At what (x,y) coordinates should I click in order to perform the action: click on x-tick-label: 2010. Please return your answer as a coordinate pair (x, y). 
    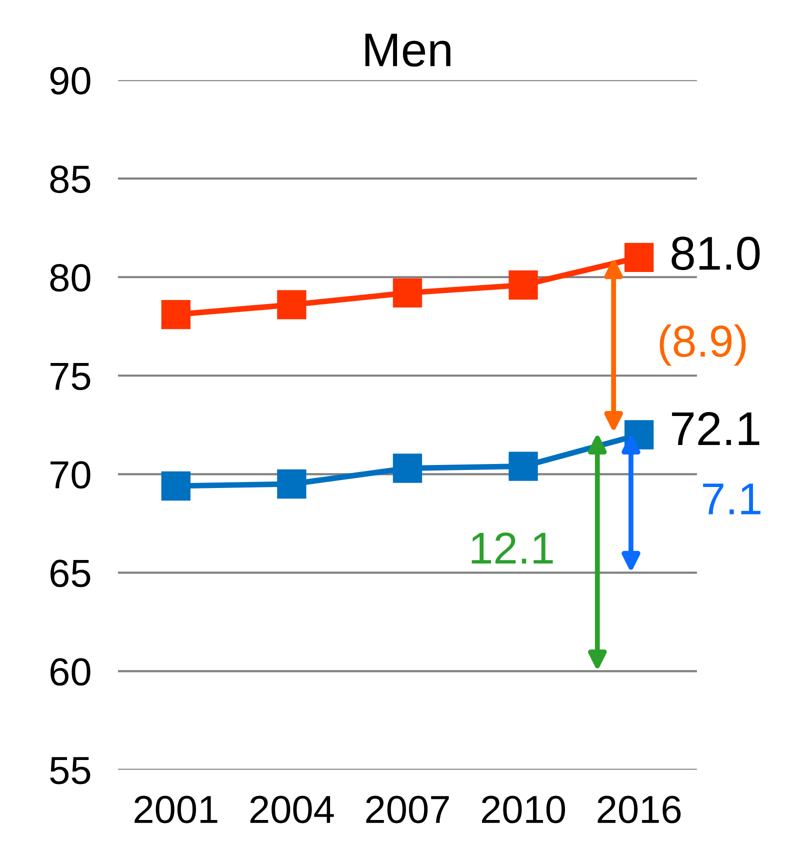
    Looking at the image, I should click on (524, 810).